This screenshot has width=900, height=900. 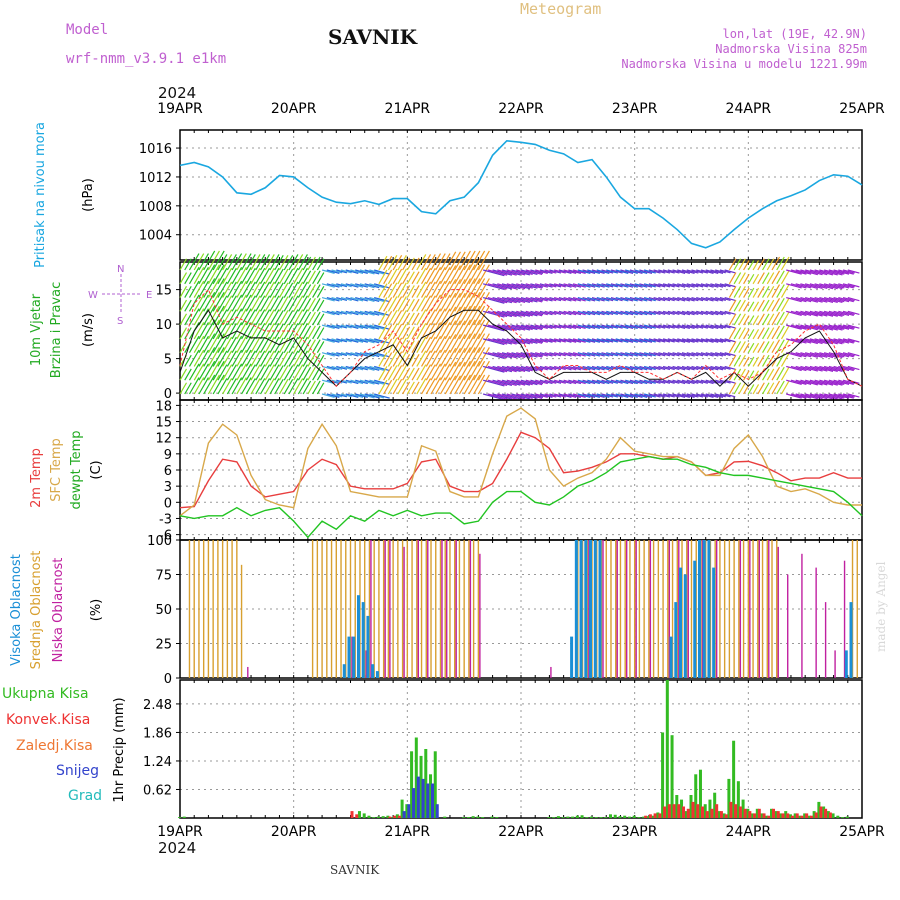 What do you see at coordinates (520, 462) in the screenshot?
I see `sfc-temp-line` at bounding box center [520, 462].